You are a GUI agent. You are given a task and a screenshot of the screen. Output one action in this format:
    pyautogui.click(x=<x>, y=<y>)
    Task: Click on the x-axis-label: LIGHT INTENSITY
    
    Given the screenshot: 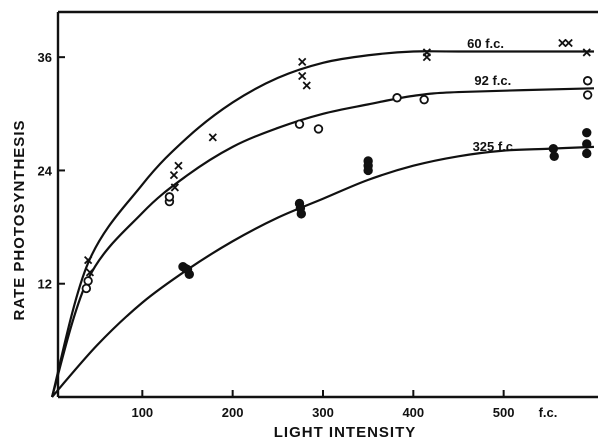 What is the action you would take?
    pyautogui.click(x=345, y=432)
    